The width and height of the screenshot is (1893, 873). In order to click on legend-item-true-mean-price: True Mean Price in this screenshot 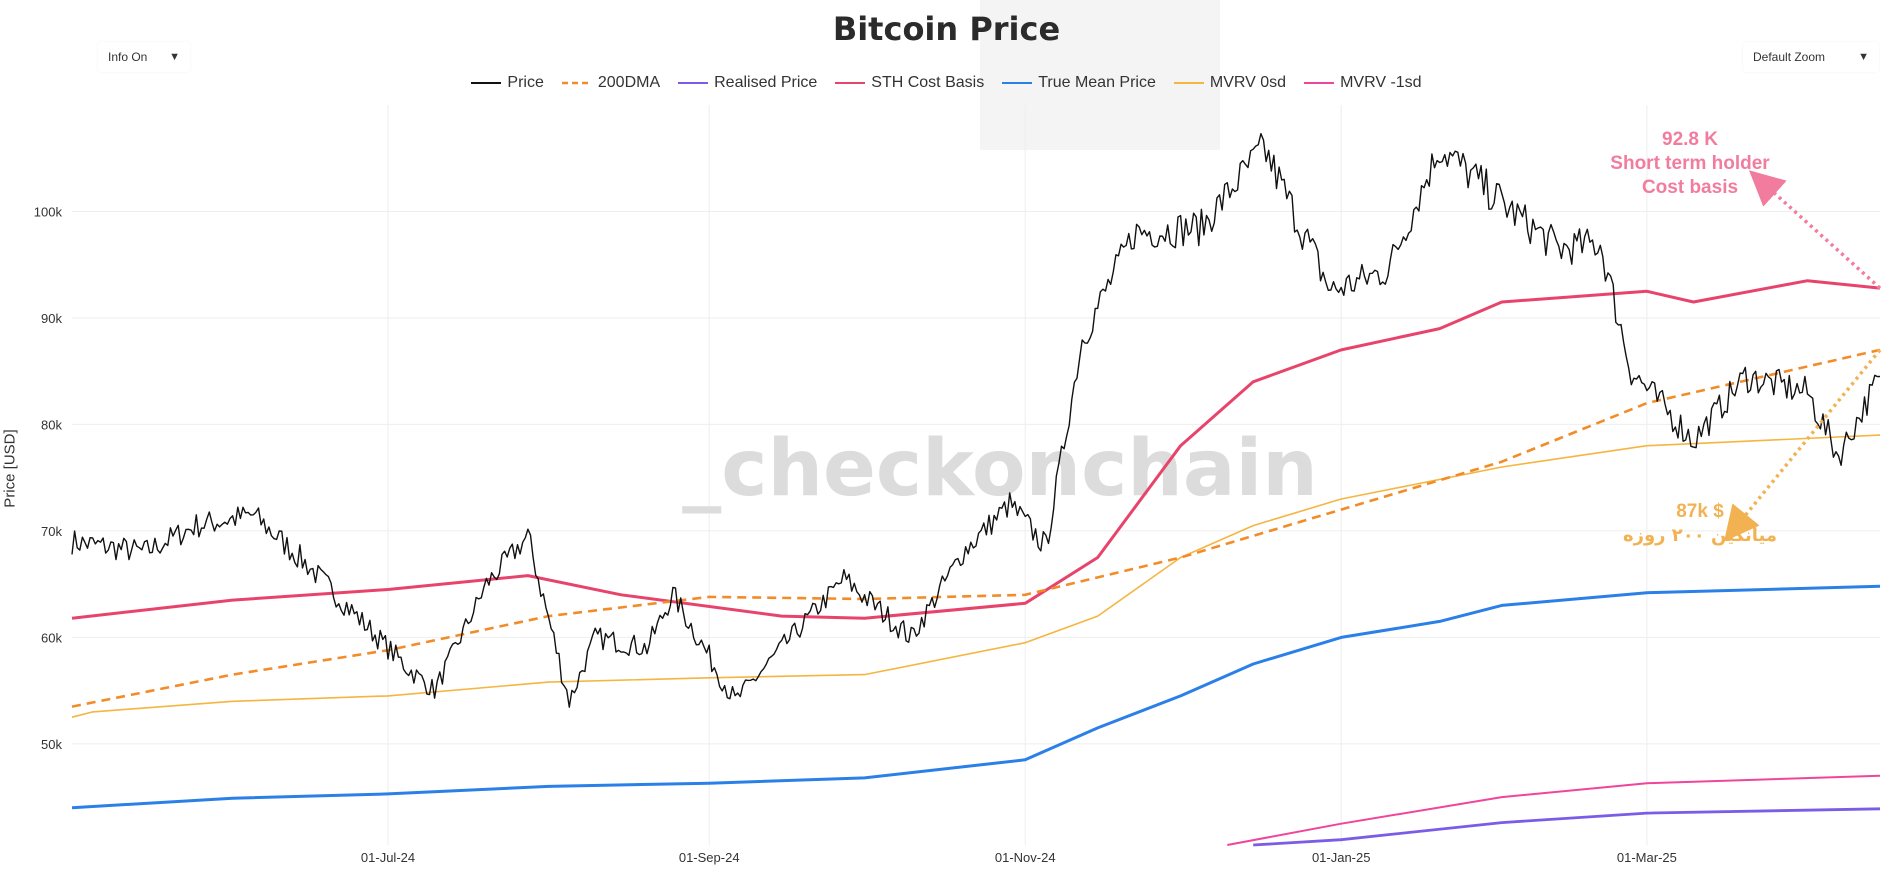, I will do `click(1079, 83)`.